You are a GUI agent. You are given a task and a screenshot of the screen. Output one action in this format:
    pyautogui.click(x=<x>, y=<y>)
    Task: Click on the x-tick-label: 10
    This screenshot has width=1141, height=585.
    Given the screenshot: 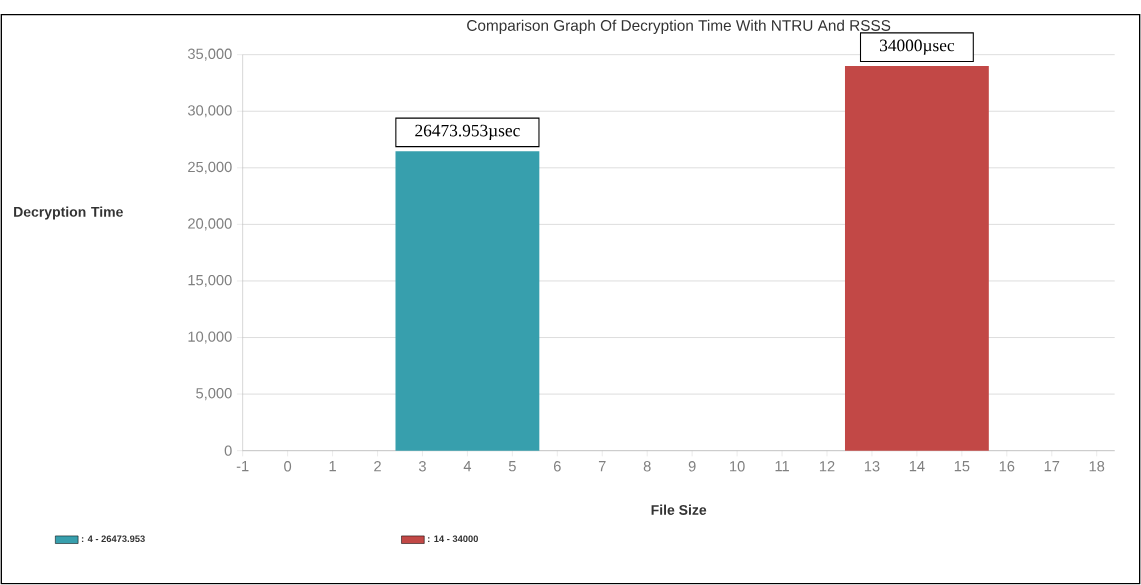 What is the action you would take?
    pyautogui.click(x=737, y=466)
    